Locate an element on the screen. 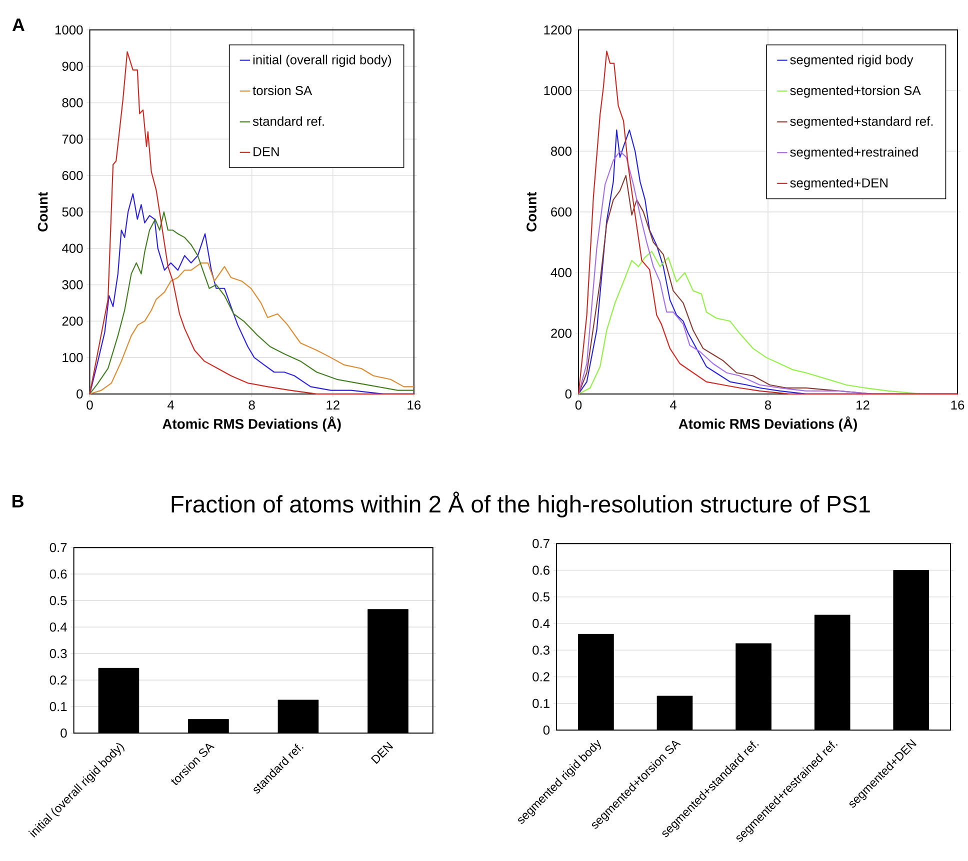 Image resolution: width=968 pixels, height=861 pixels. line-series is located at coordinates (251, 328).